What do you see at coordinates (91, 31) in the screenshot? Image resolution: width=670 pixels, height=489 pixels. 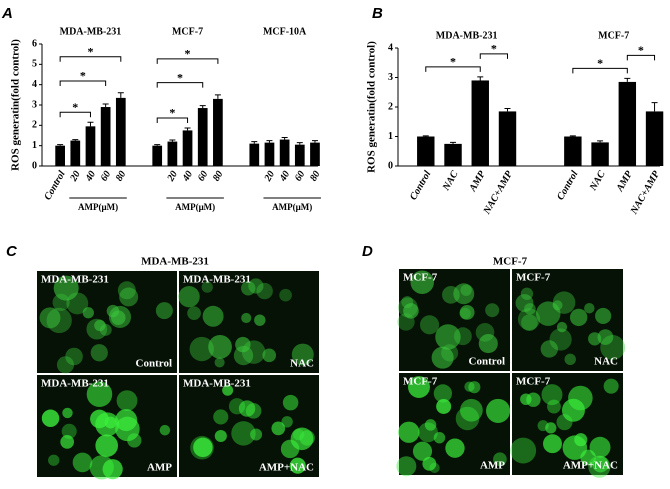 I see `group-title: MDA-MB-231` at bounding box center [91, 31].